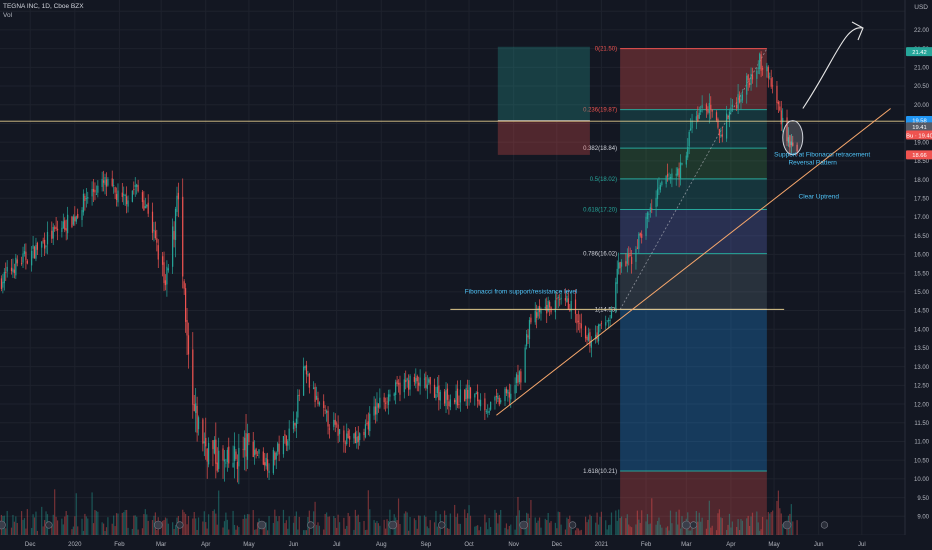  What do you see at coordinates (606, 50) in the screenshot?
I see `fib-level-label: 0(21.50)` at bounding box center [606, 50].